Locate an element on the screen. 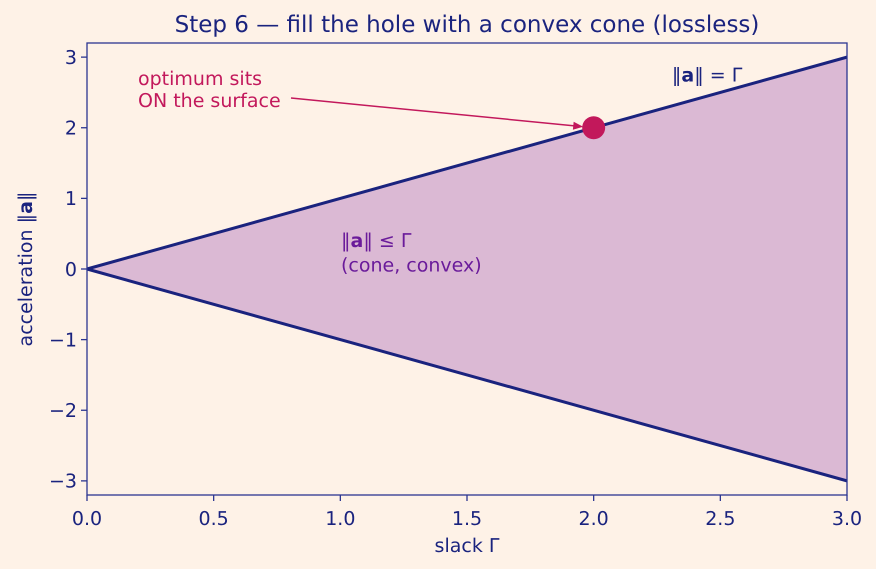 This screenshot has width=876, height=569. y-tick-label: −3 is located at coordinates (62, 481).